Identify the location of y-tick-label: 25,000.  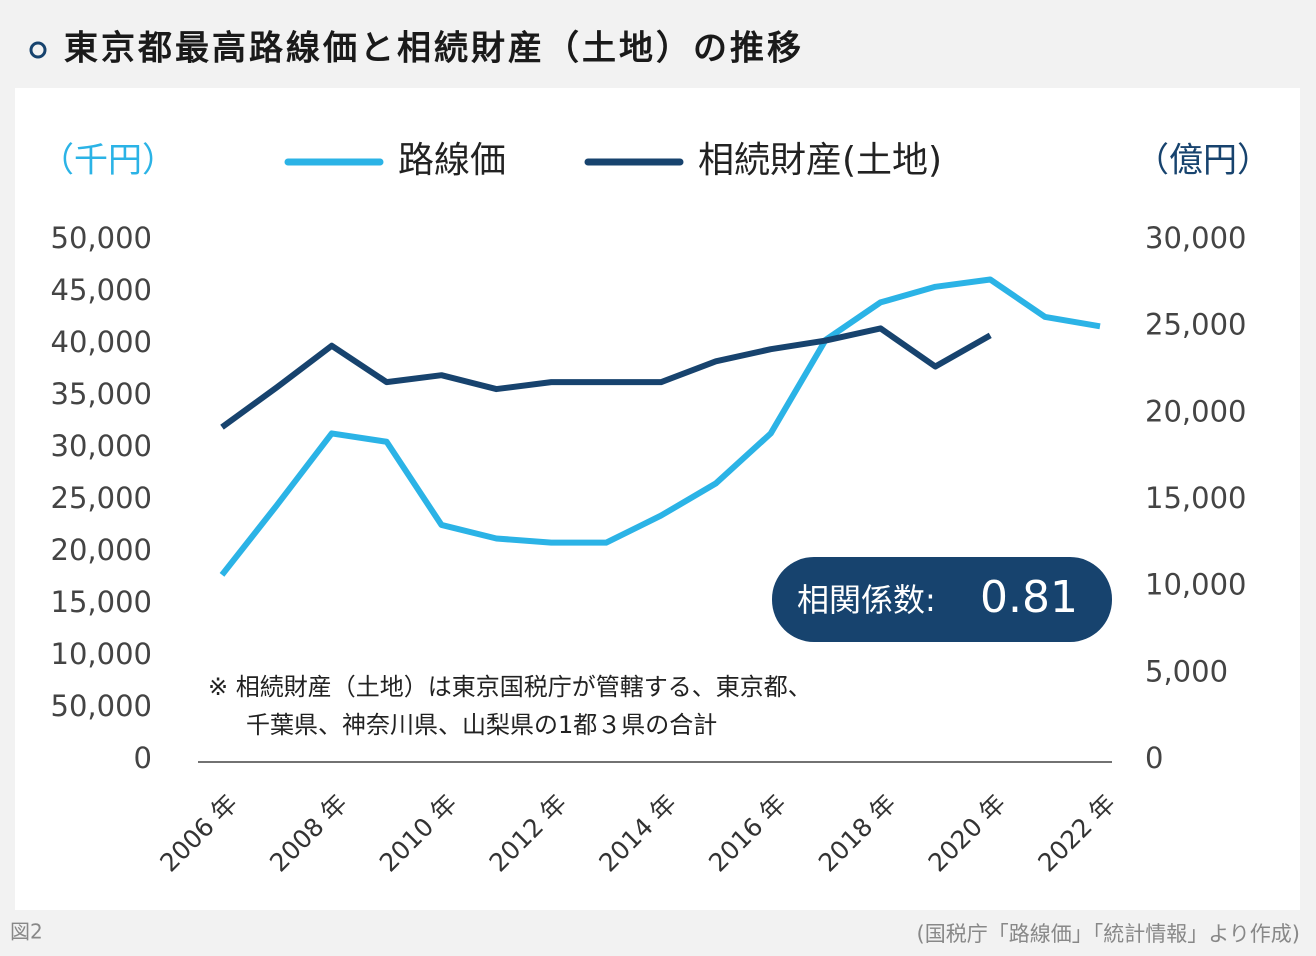
(101, 498).